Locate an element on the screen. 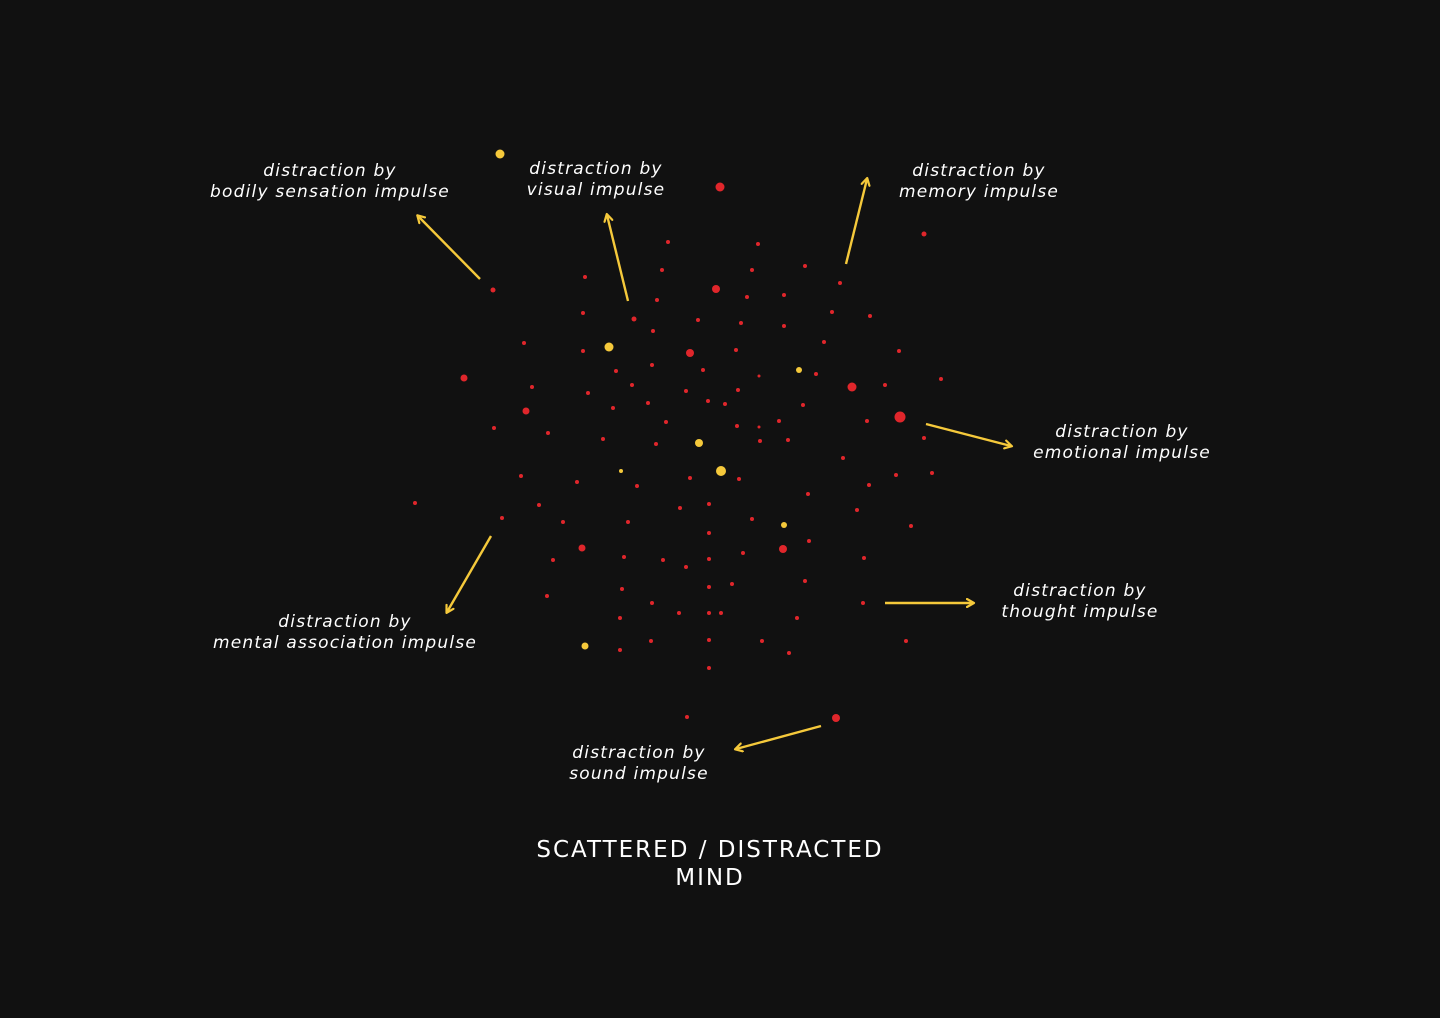 The height and width of the screenshot is (1018, 1440). label-thought: distraction by thought impulse is located at coordinates (1080, 602).